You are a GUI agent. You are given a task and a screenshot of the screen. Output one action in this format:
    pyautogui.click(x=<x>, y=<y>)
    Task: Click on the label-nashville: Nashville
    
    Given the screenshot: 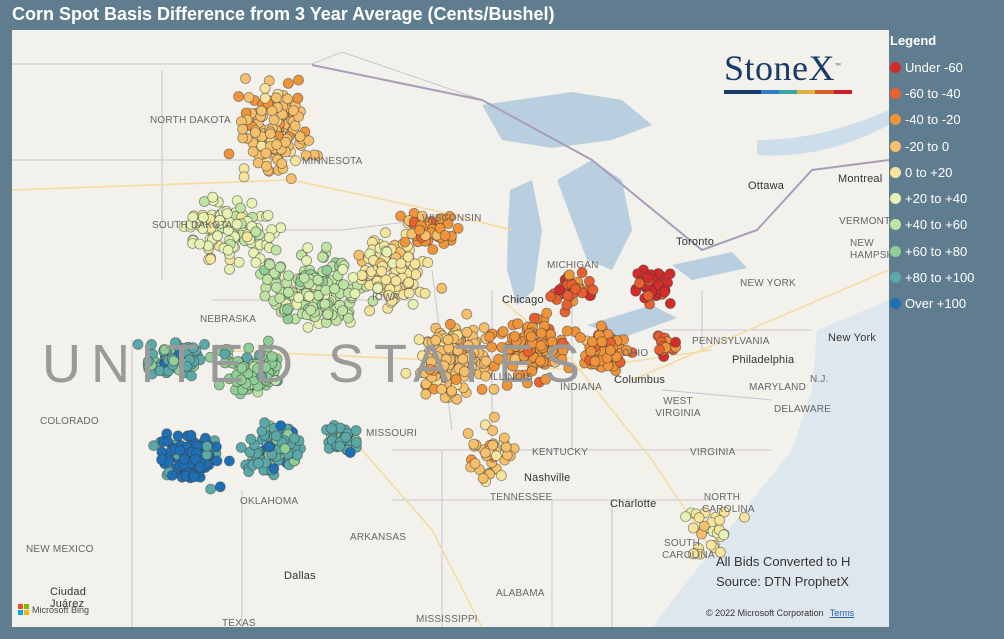 What is the action you would take?
    pyautogui.click(x=547, y=478)
    